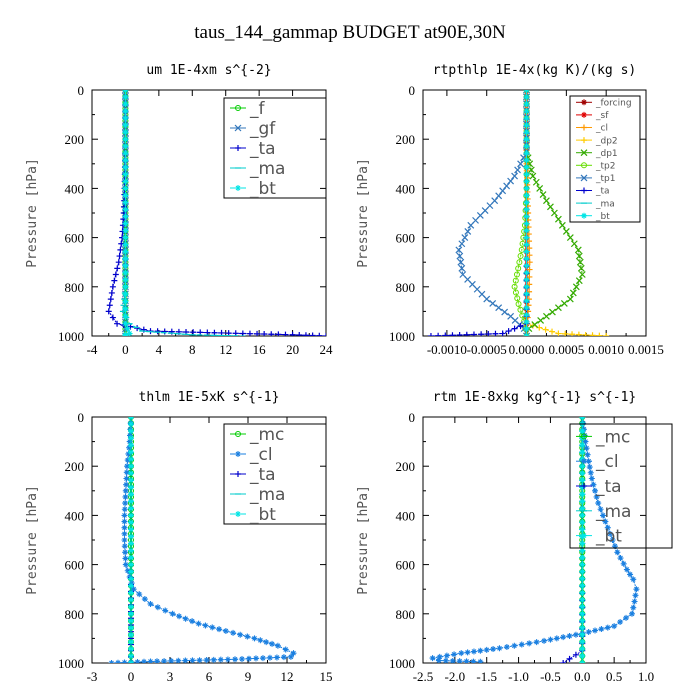  What do you see at coordinates (605, 179) in the screenshot?
I see `legend-label: _tp1` at bounding box center [605, 179].